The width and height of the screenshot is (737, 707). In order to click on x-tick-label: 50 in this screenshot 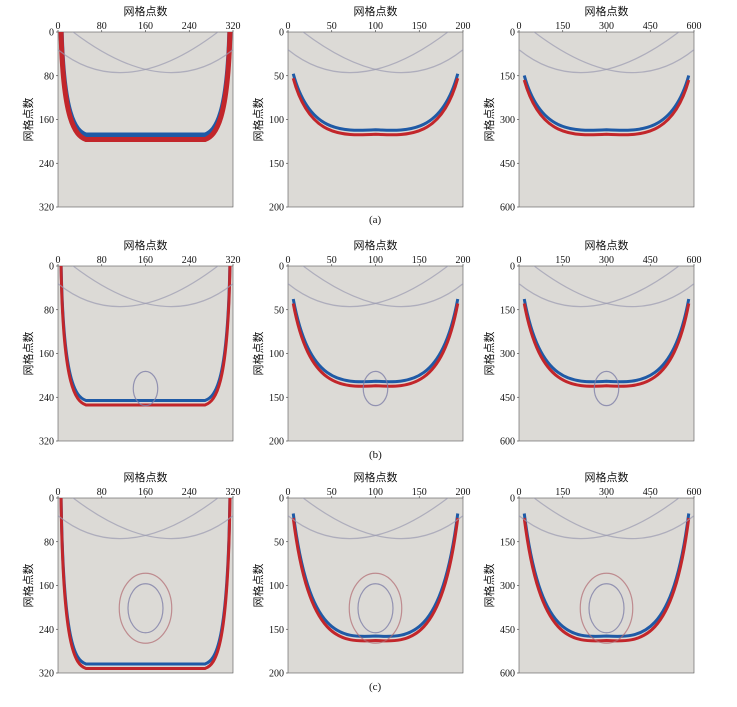, I will do `click(332, 26)`.